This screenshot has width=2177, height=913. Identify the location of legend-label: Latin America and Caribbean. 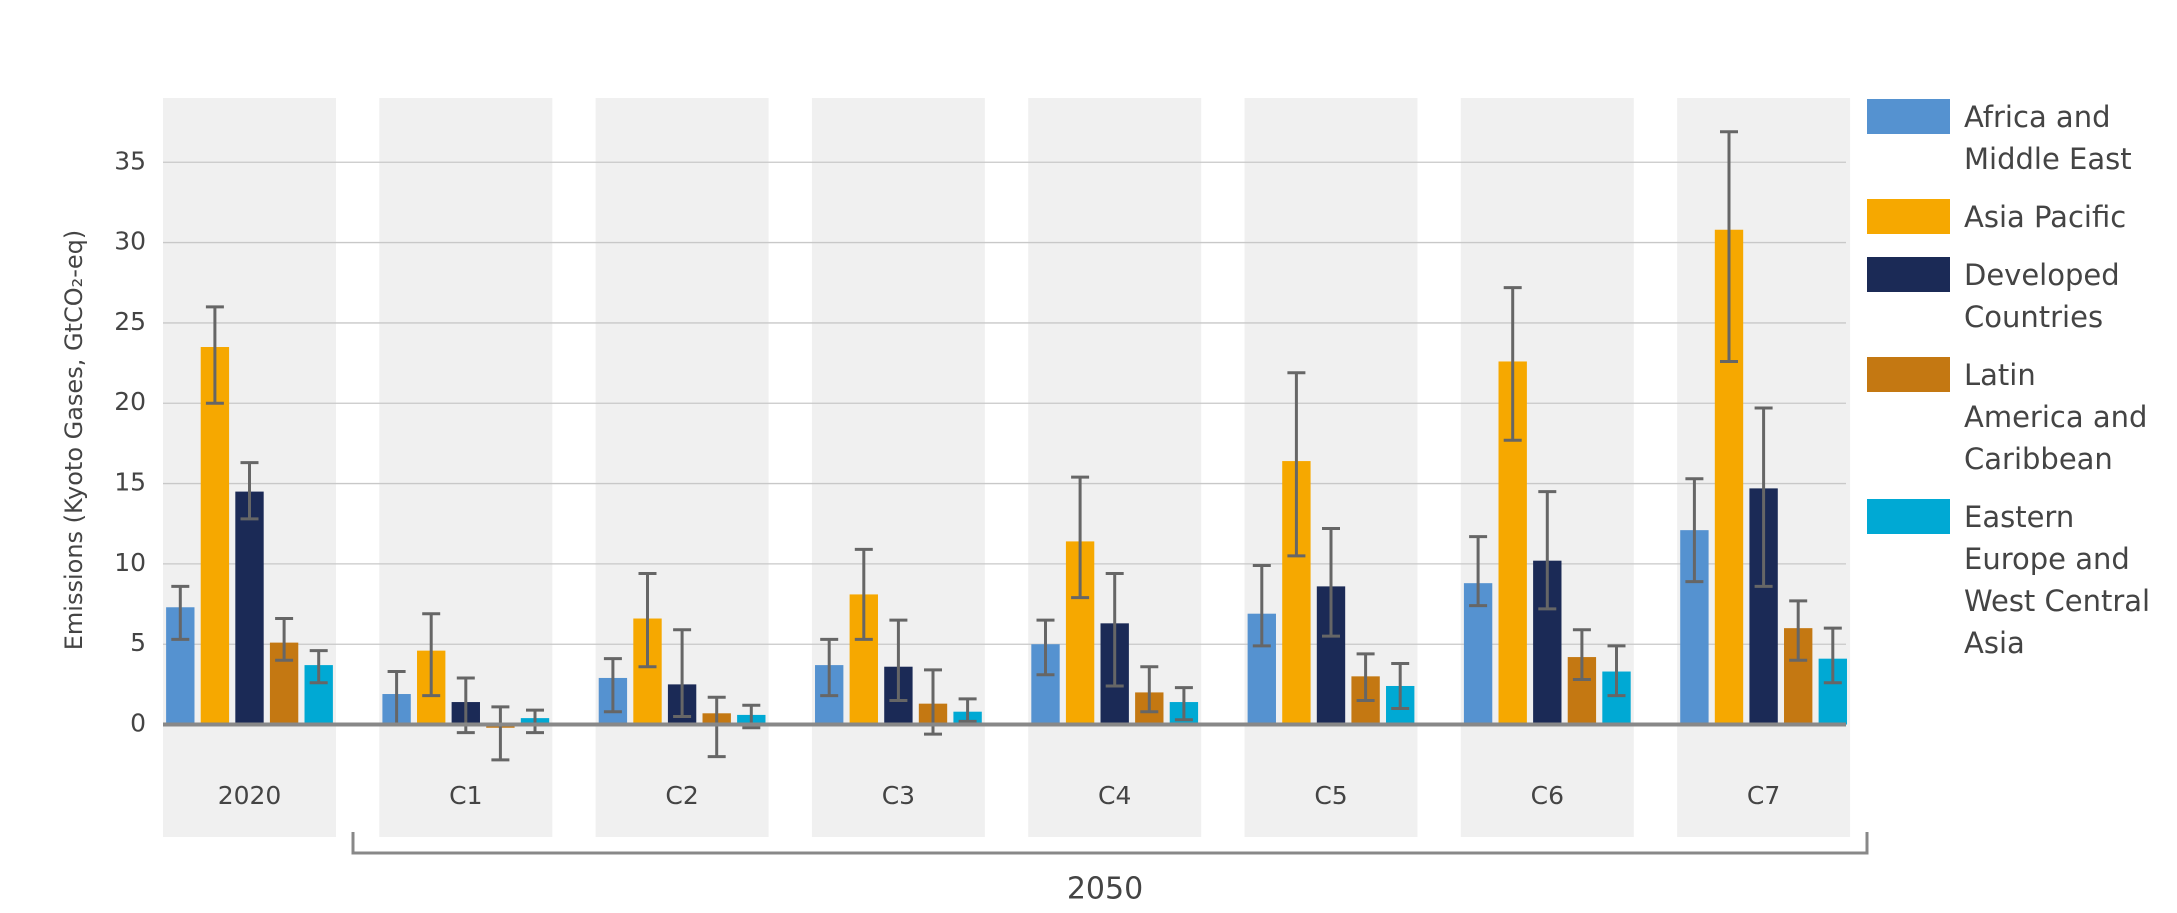
(2056, 417).